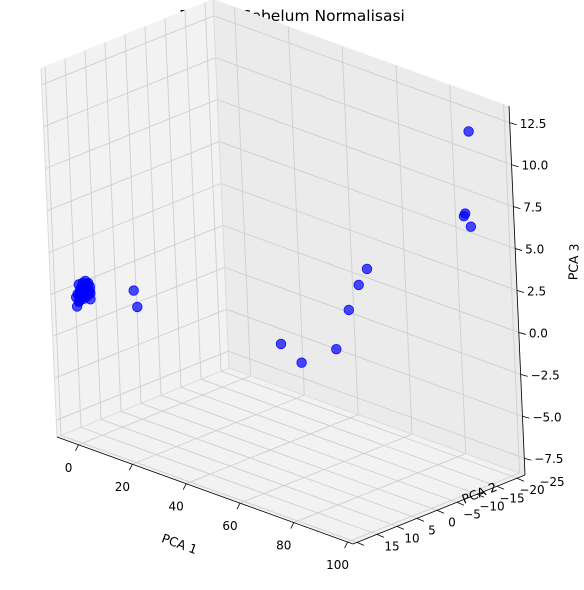 The width and height of the screenshot is (584, 590). What do you see at coordinates (532, 208) in the screenshot?
I see `z-tick-label: 7.5` at bounding box center [532, 208].